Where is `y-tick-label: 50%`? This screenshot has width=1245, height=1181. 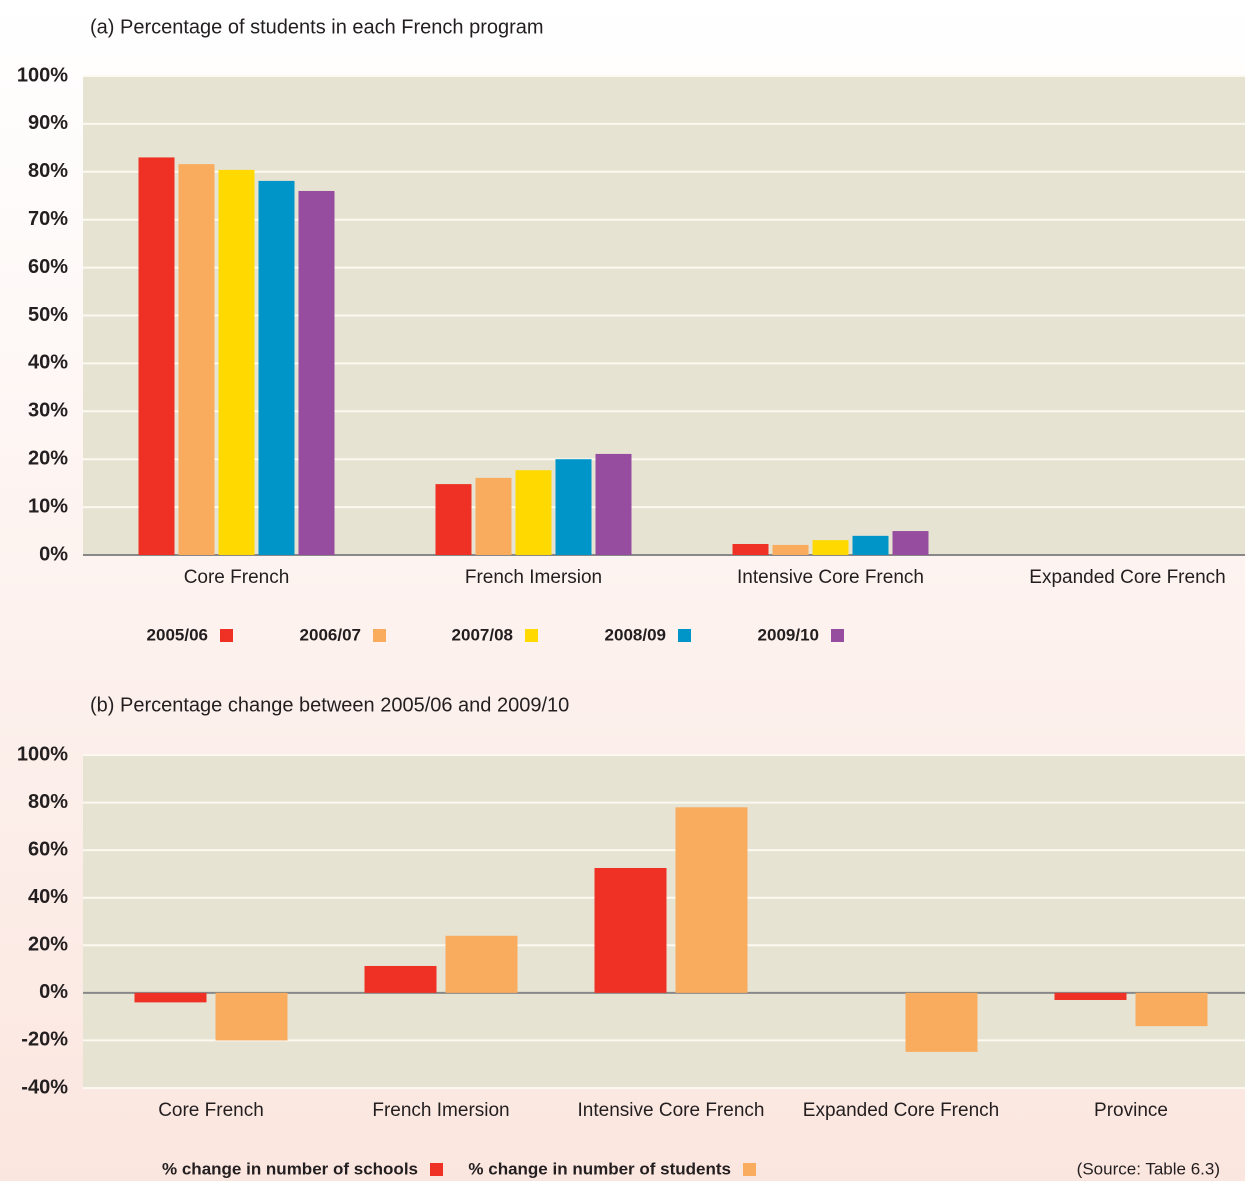 y-tick-label: 50% is located at coordinates (48, 315).